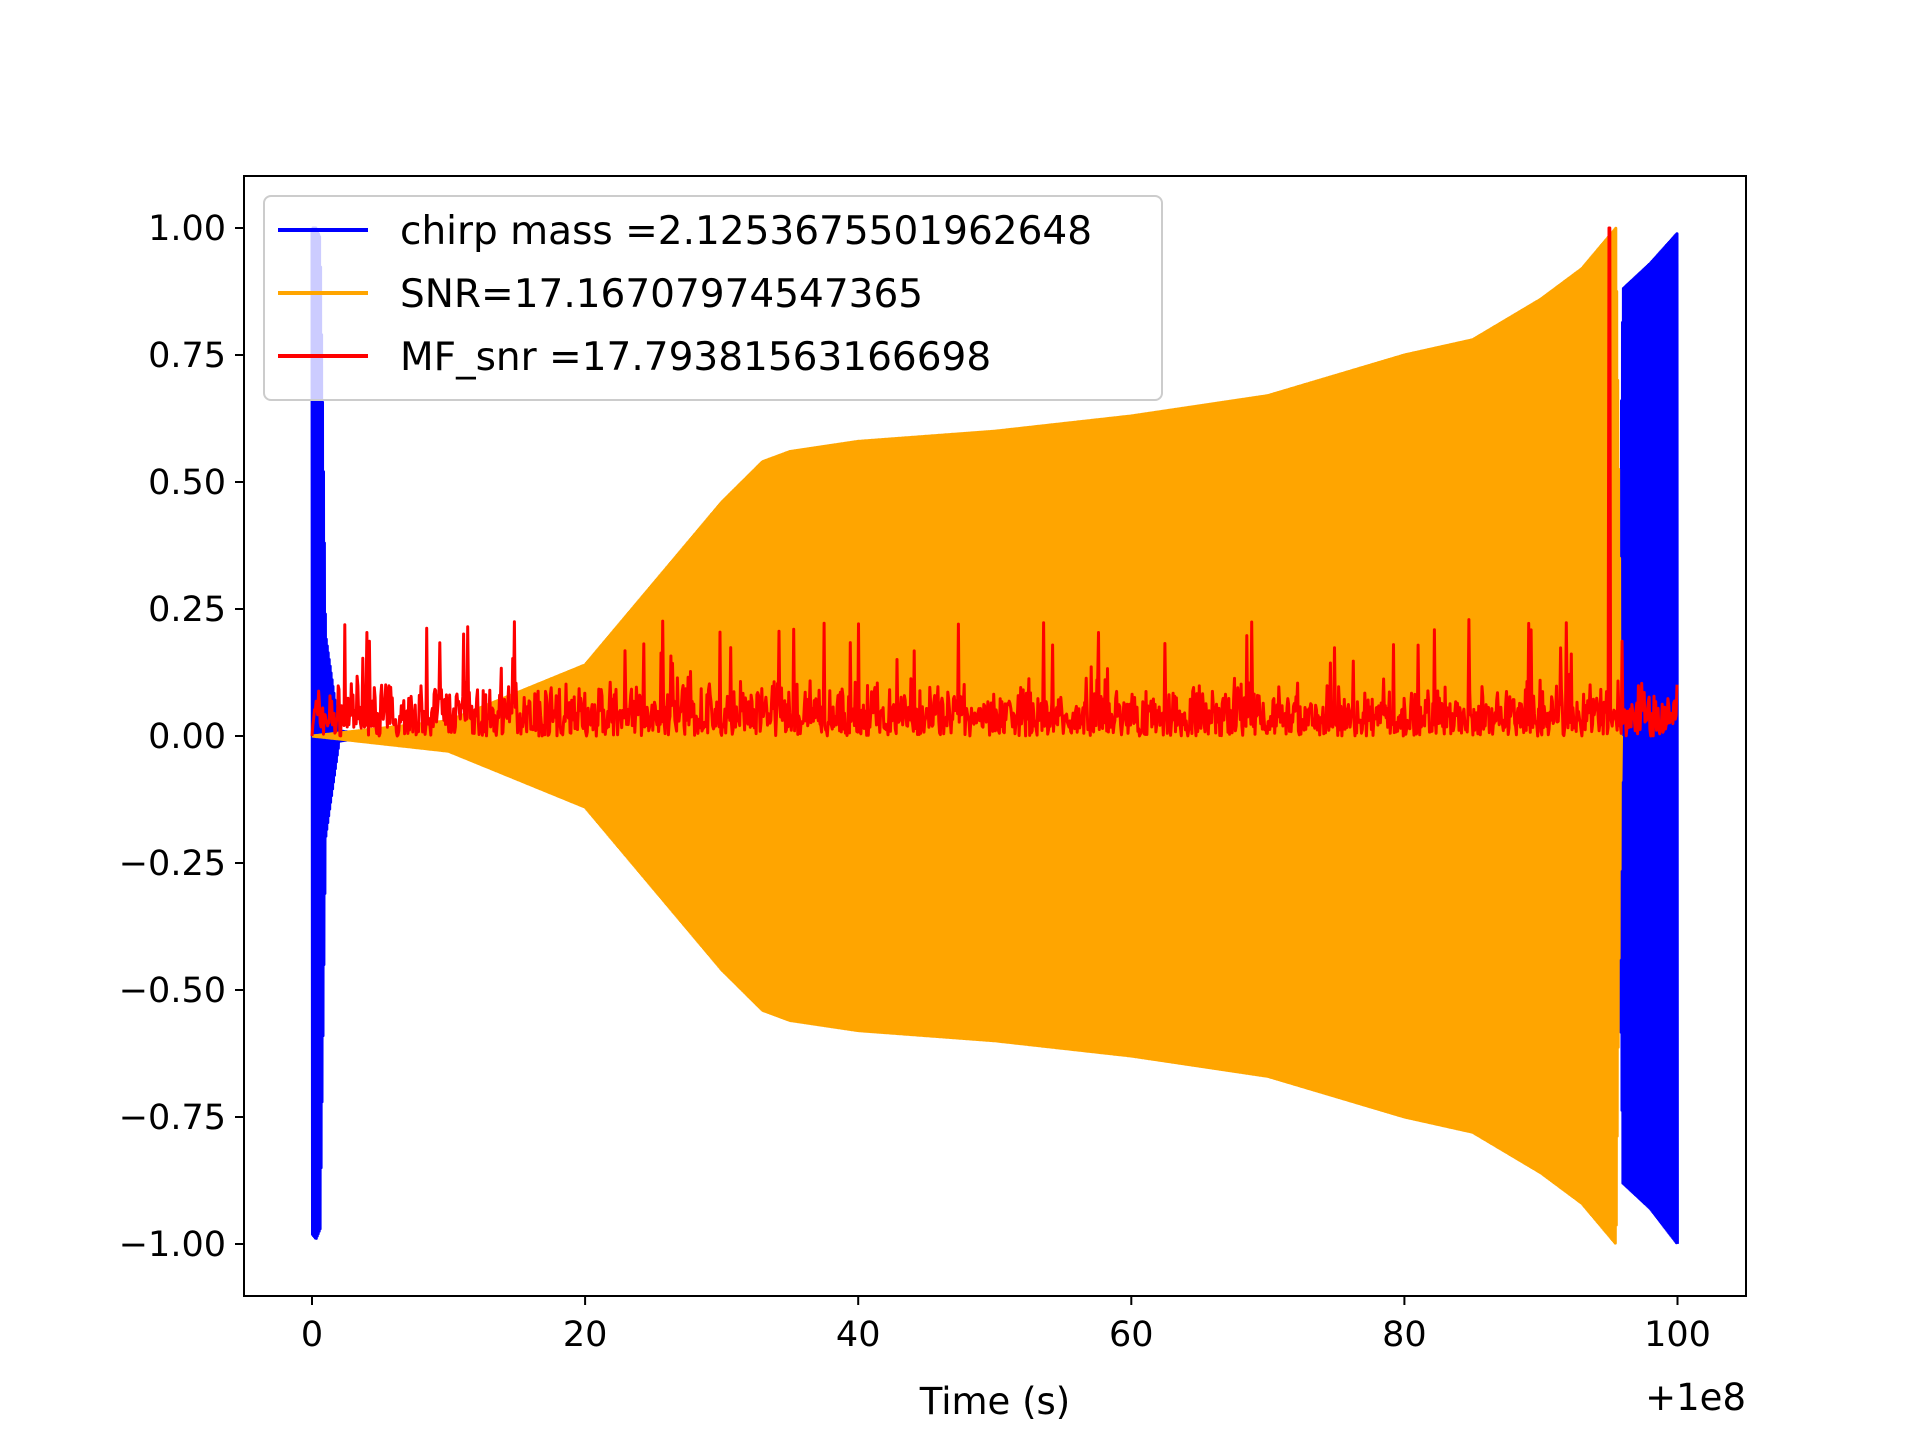 Image resolution: width=1920 pixels, height=1440 pixels. I want to click on legend-box, so click(713, 298).